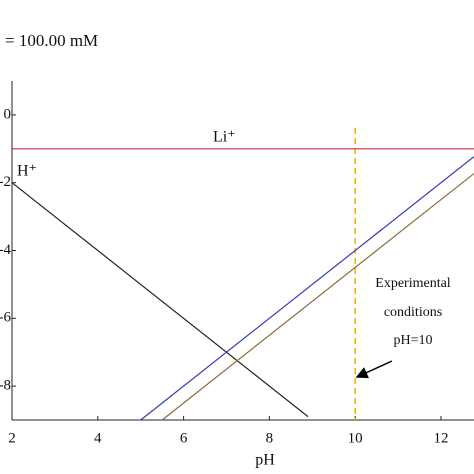  I want to click on x-tick-label: 6, so click(184, 438).